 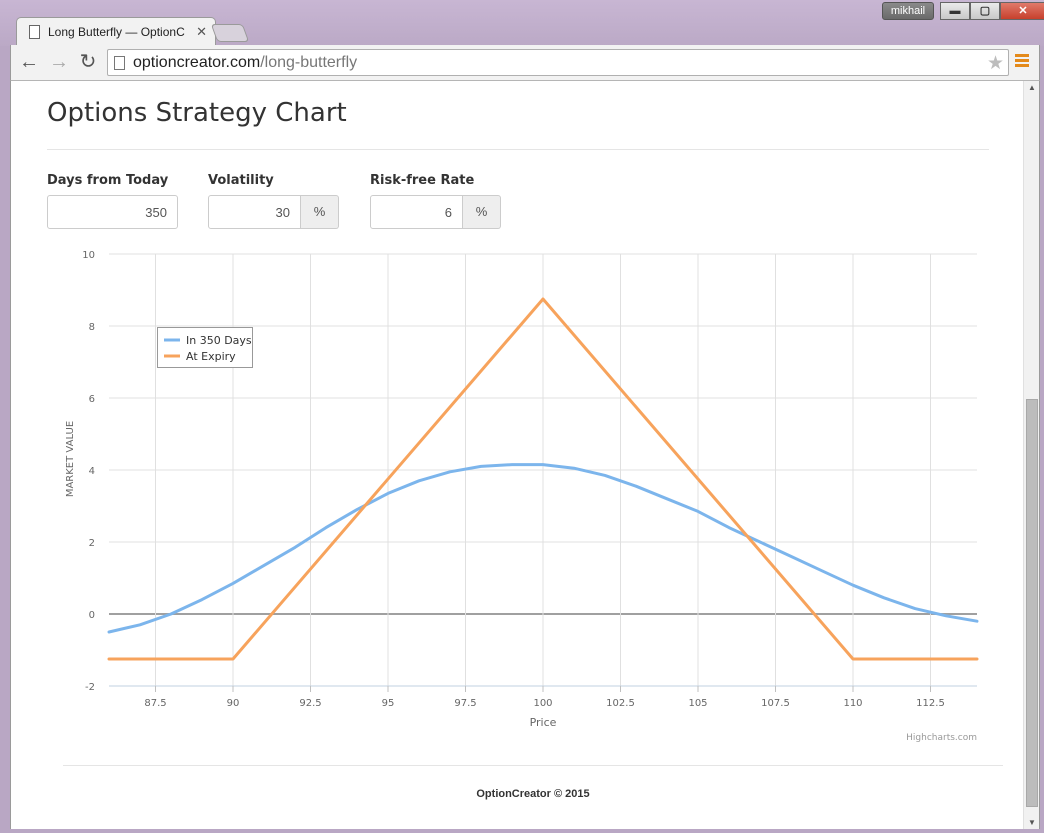 I want to click on y-tick-label: -2, so click(x=90, y=687).